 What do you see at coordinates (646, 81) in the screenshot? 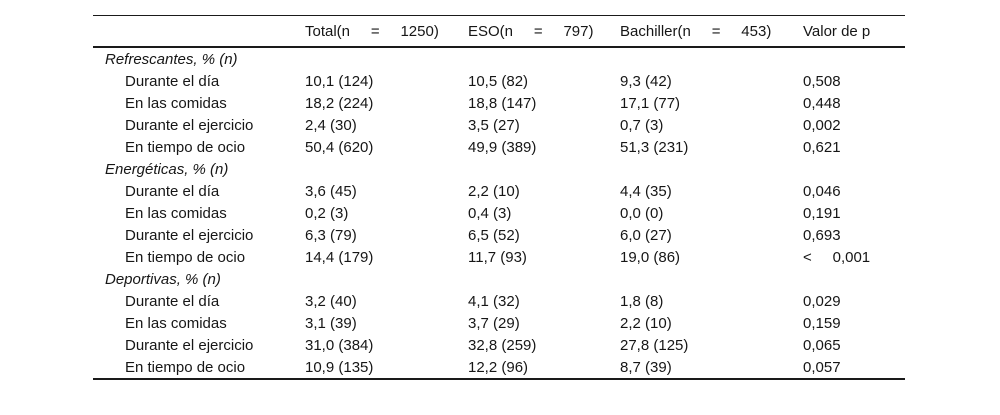
I see `cell-bachiller: 9,3 (42)` at bounding box center [646, 81].